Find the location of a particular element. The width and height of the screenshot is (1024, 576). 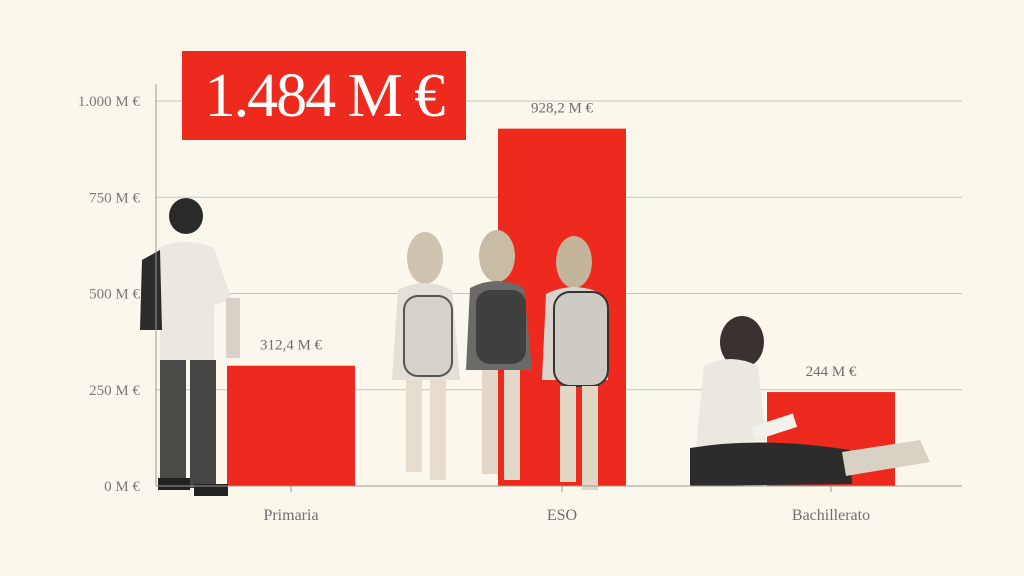

total-amount-badge: 1.484 M € is located at coordinates (324, 95).